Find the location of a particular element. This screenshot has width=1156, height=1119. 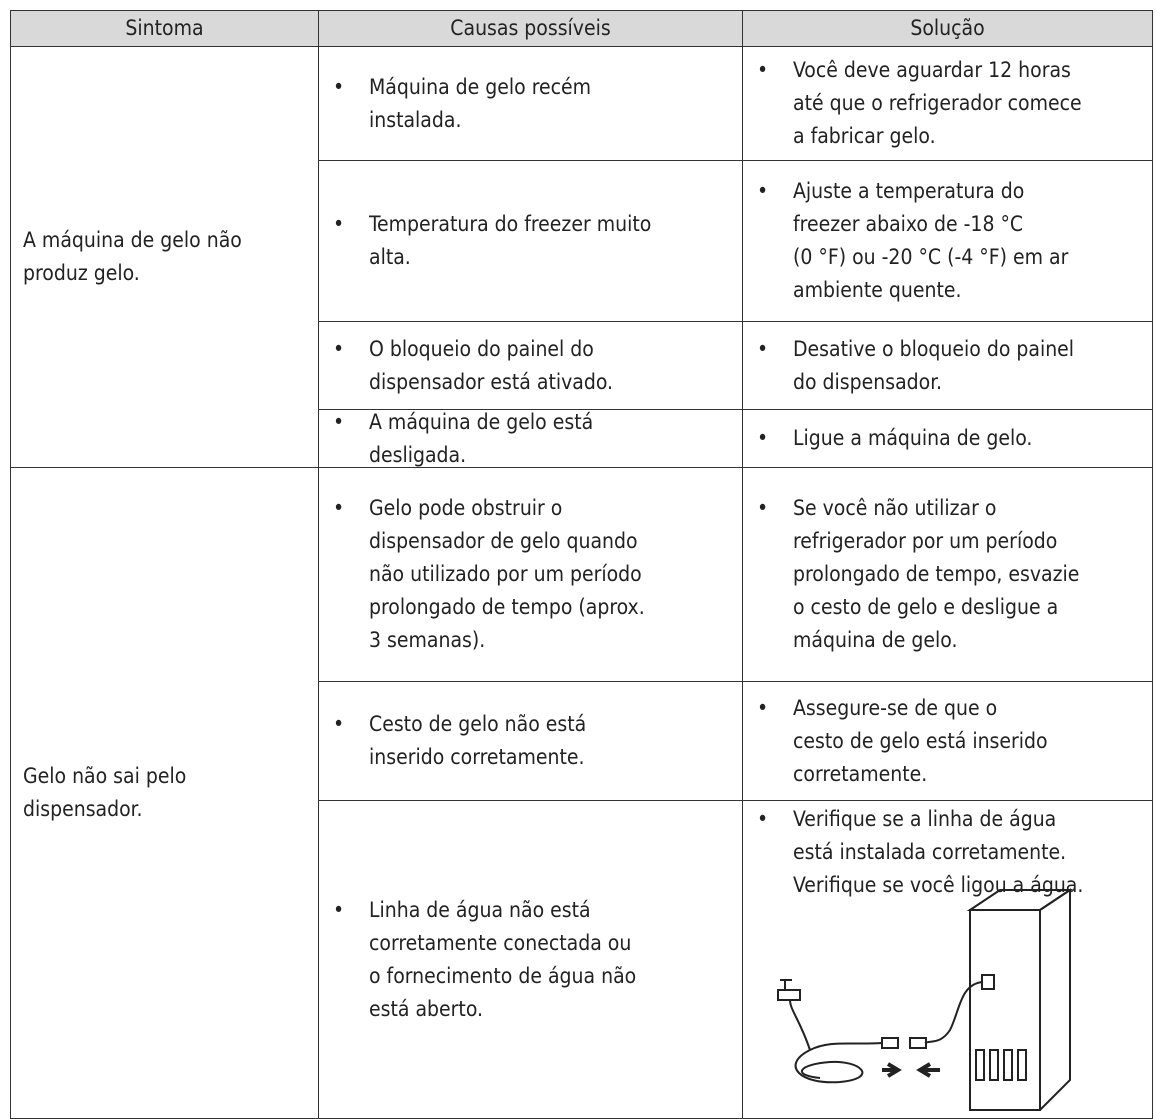

text-block: A máquina de gelo não produz gelo. is located at coordinates (170, 257).